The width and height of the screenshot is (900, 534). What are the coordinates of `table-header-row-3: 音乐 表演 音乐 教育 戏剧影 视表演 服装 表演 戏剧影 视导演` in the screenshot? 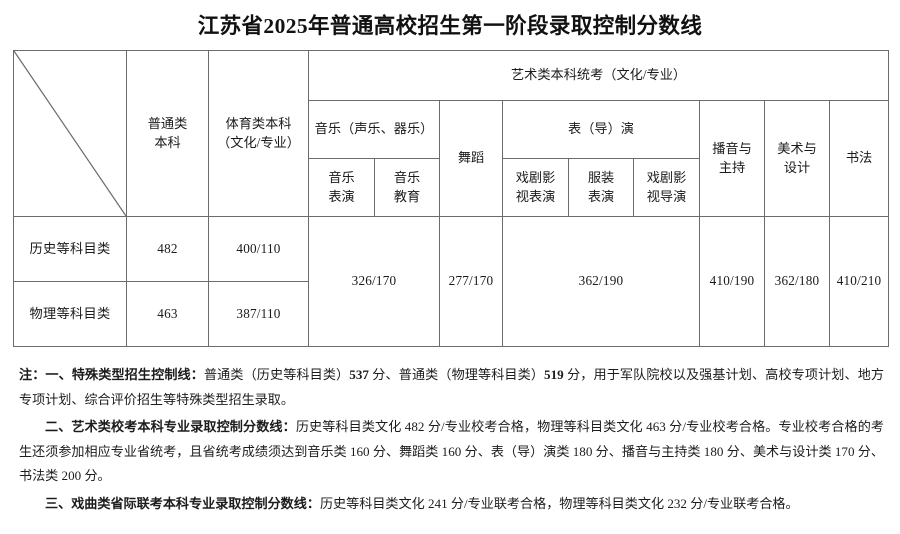 It's located at (451, 187).